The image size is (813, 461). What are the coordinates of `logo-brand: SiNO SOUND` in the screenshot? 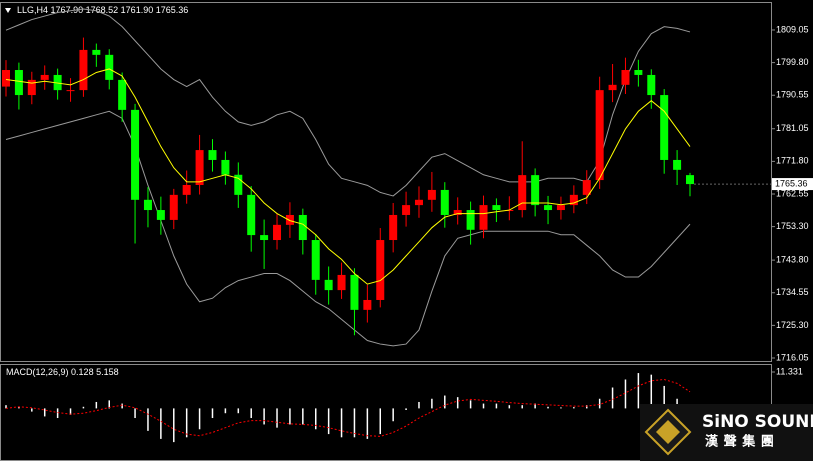 It's located at (757, 422).